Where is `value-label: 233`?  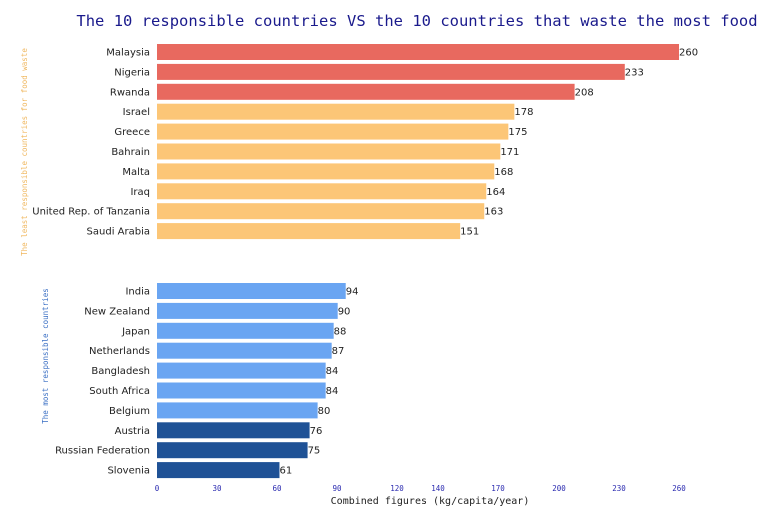
value-label: 233 is located at coordinates (634, 72).